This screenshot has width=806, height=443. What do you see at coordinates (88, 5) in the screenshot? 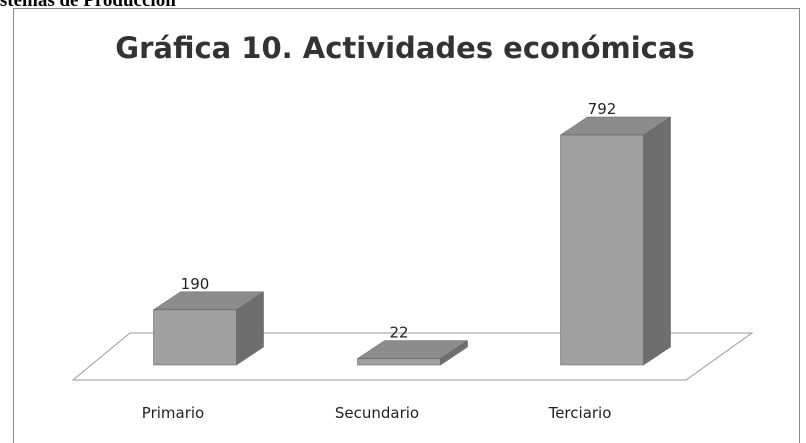
I see `page-heading: Sistemas de Producción` at bounding box center [88, 5].